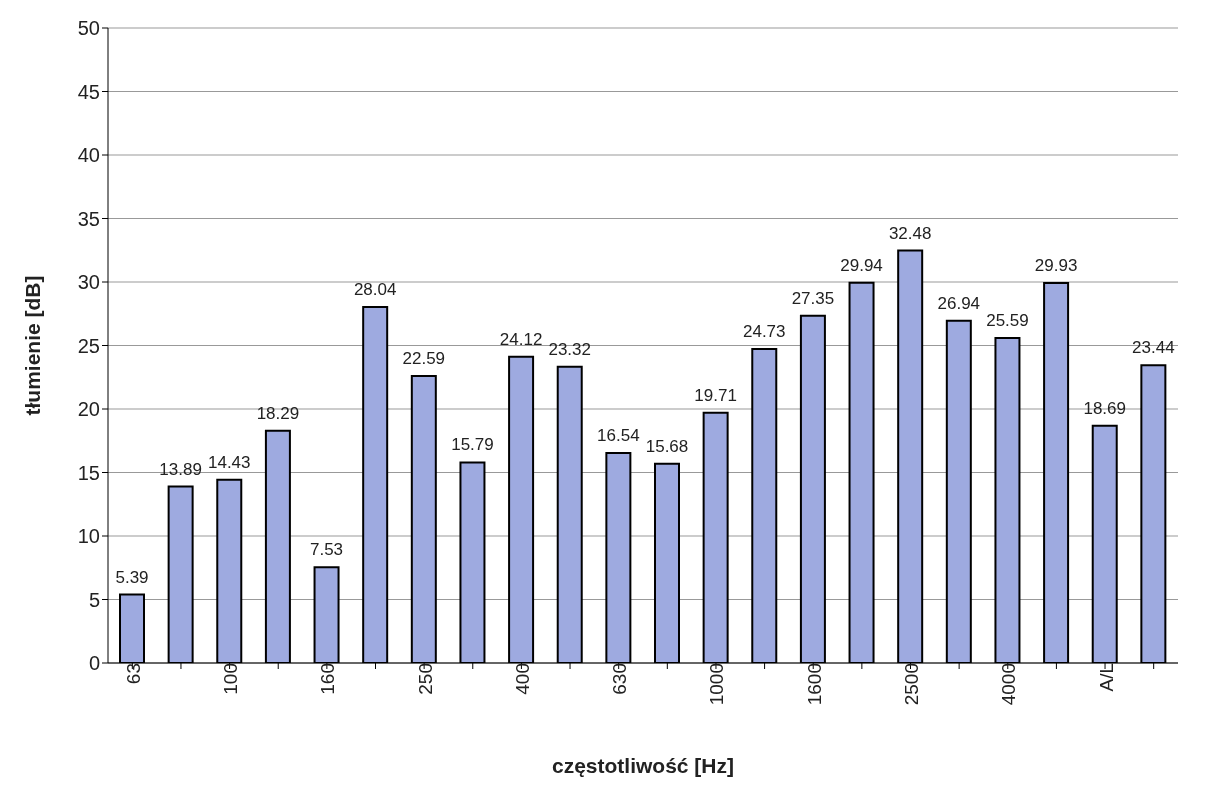  What do you see at coordinates (911, 684) in the screenshot?
I see `x-tick-label: 2500` at bounding box center [911, 684].